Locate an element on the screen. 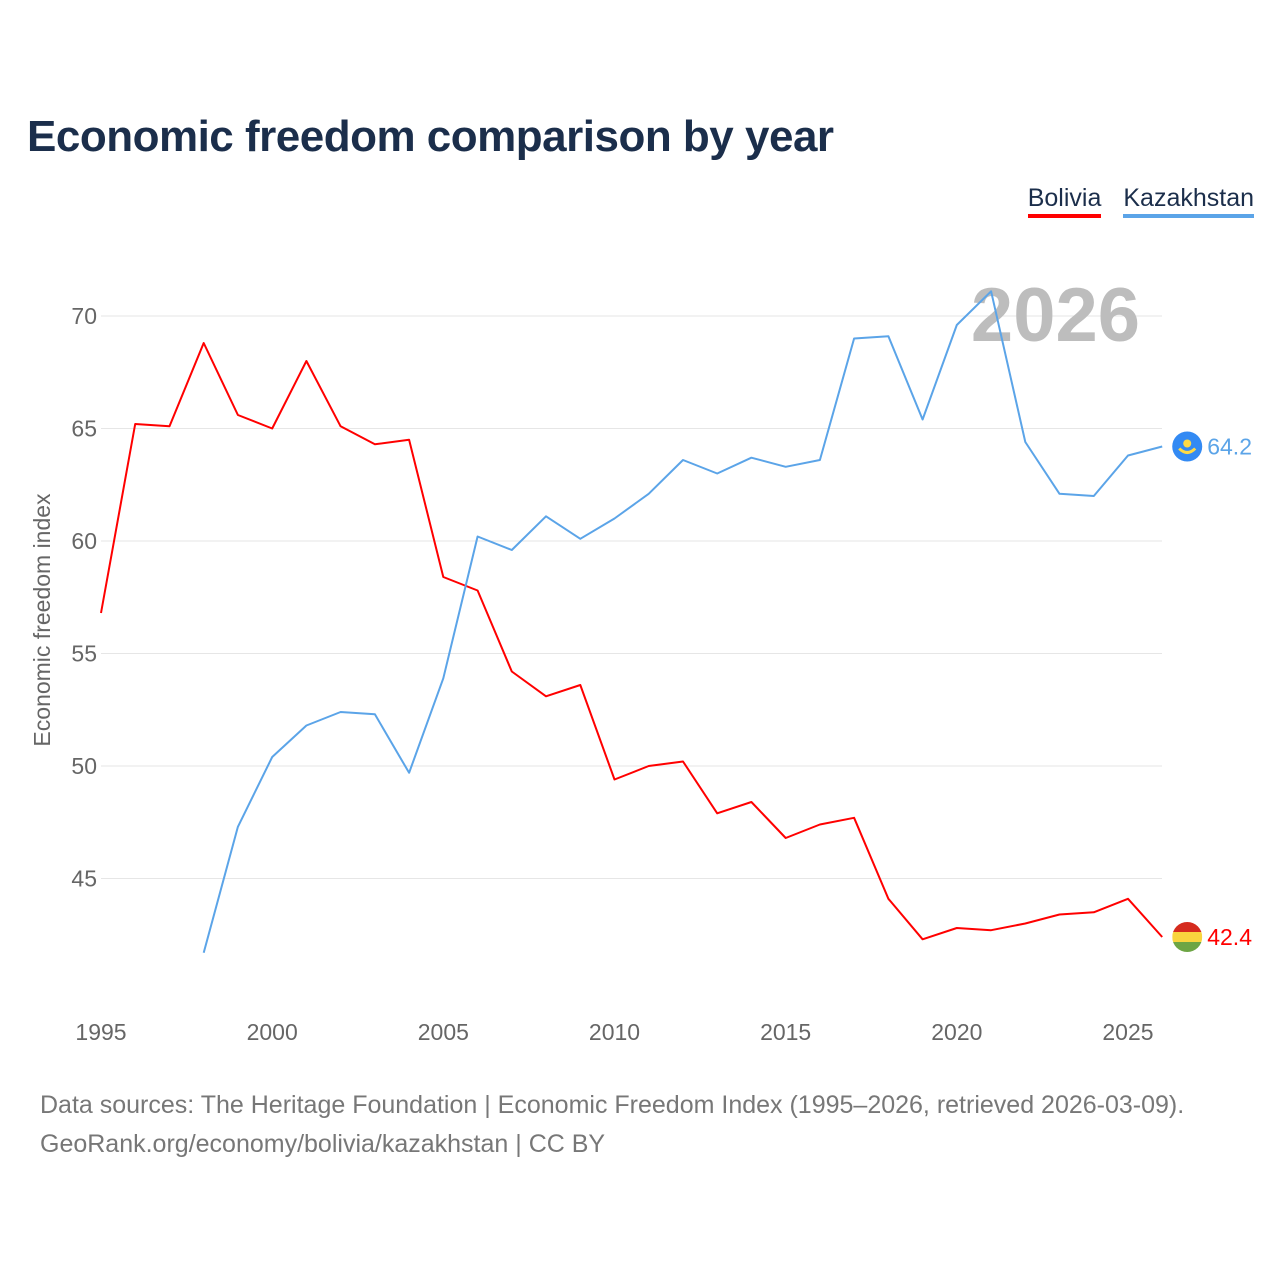  y-axis-label: Economic freedom index is located at coordinates (42, 620).